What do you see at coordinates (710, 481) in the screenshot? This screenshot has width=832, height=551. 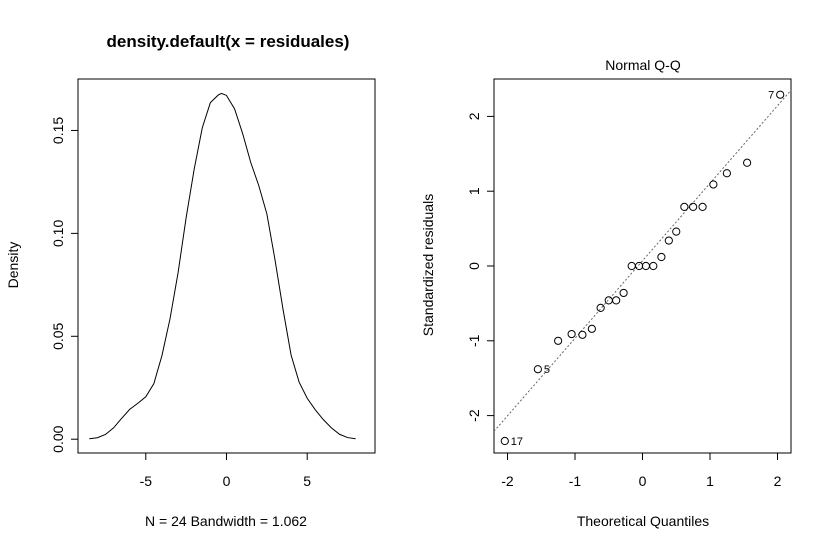 I see `qq-x-tick-label: 1` at bounding box center [710, 481].